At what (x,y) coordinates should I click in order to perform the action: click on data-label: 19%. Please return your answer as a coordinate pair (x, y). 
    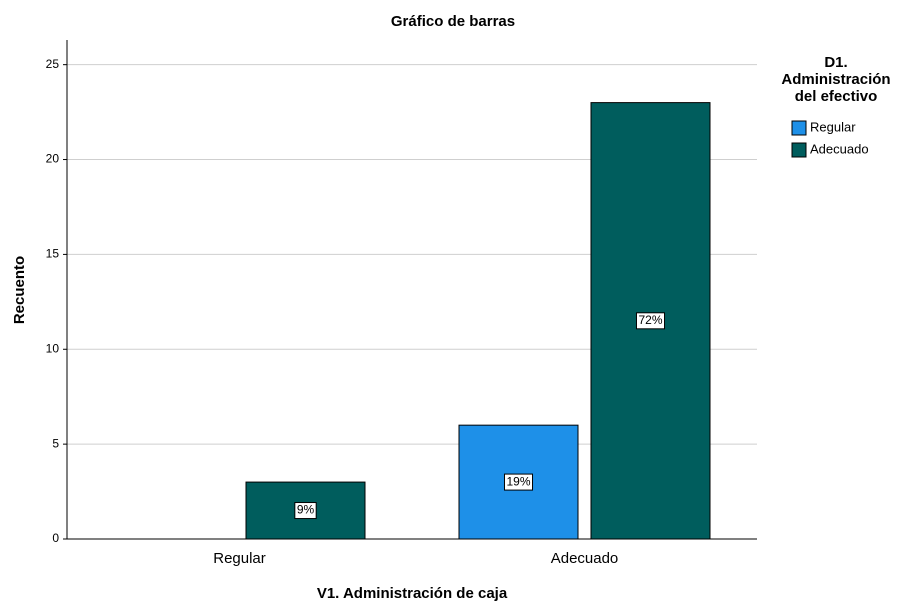
    Looking at the image, I should click on (518, 481).